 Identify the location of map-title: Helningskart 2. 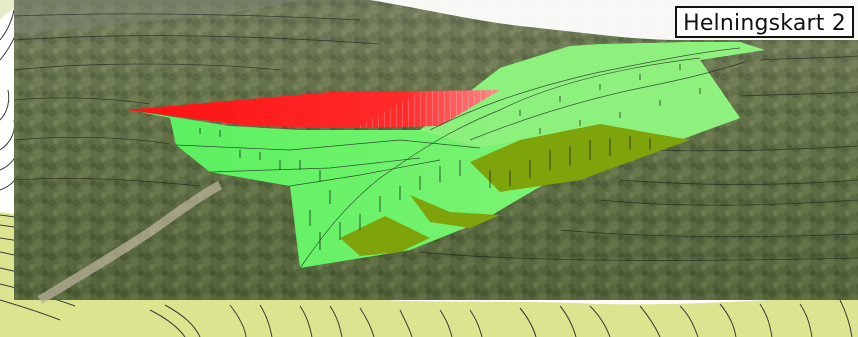
(764, 22).